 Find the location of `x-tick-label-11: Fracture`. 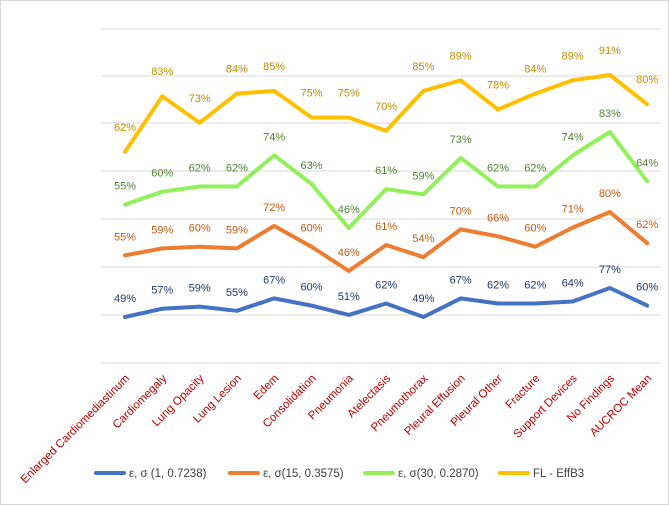

x-tick-label-11: Fracture is located at coordinates (523, 392).